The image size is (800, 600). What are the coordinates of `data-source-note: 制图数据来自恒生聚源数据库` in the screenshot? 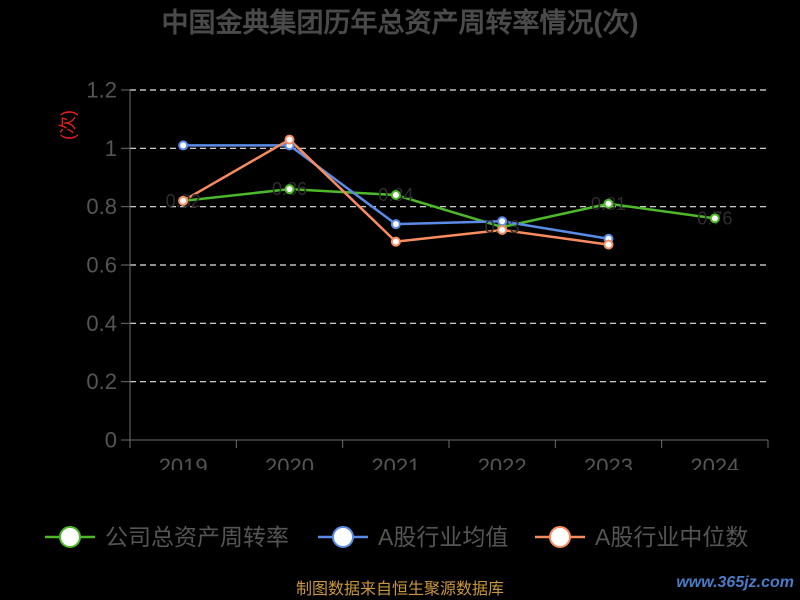 It's located at (399, 589).